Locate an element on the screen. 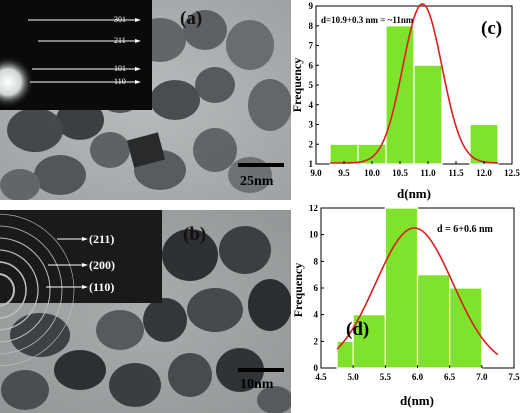  annotation: d=10.9+0.3 nm = ~11nm is located at coordinates (367, 20).